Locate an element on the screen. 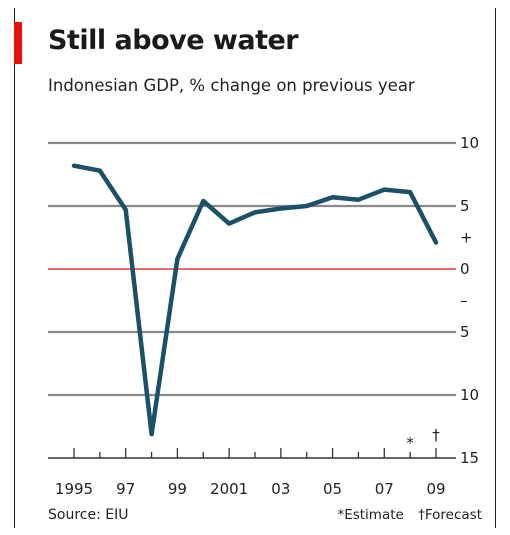  y-tick-label: + is located at coordinates (466, 238).